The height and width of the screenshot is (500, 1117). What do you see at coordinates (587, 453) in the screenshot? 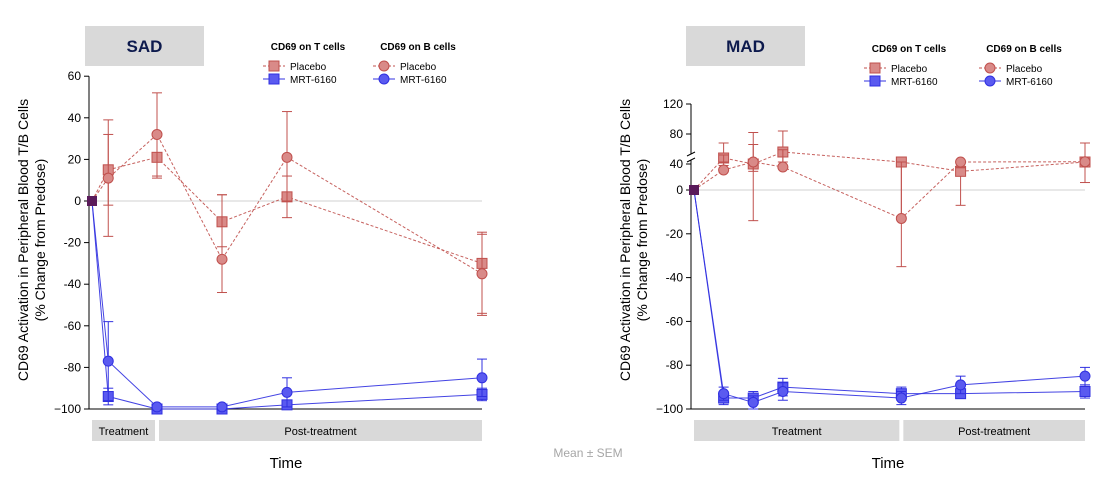
I see `footnote-mean-sem: Mean ± SEM` at bounding box center [587, 453].